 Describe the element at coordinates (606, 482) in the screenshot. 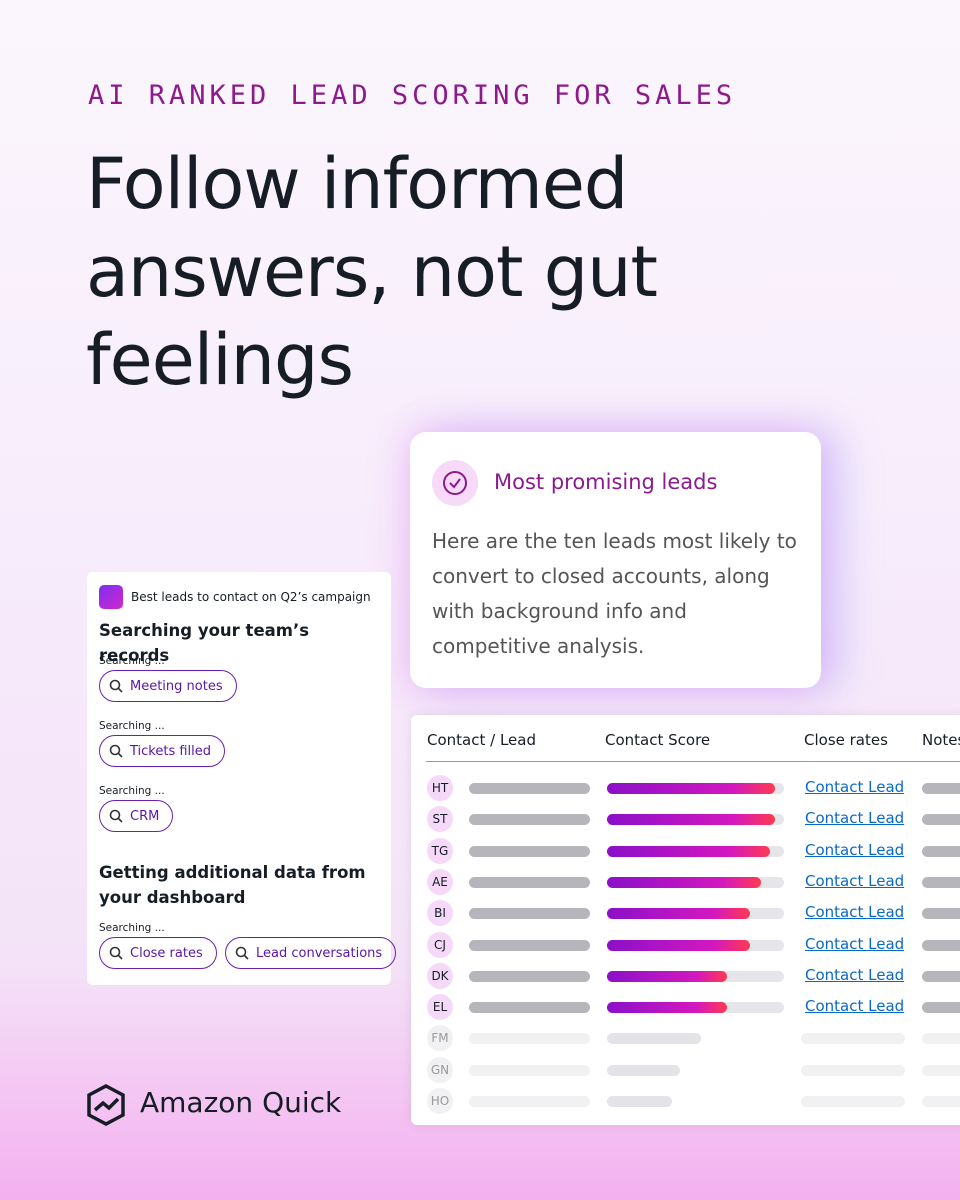

I see `card-title: Most promising leads` at that location.